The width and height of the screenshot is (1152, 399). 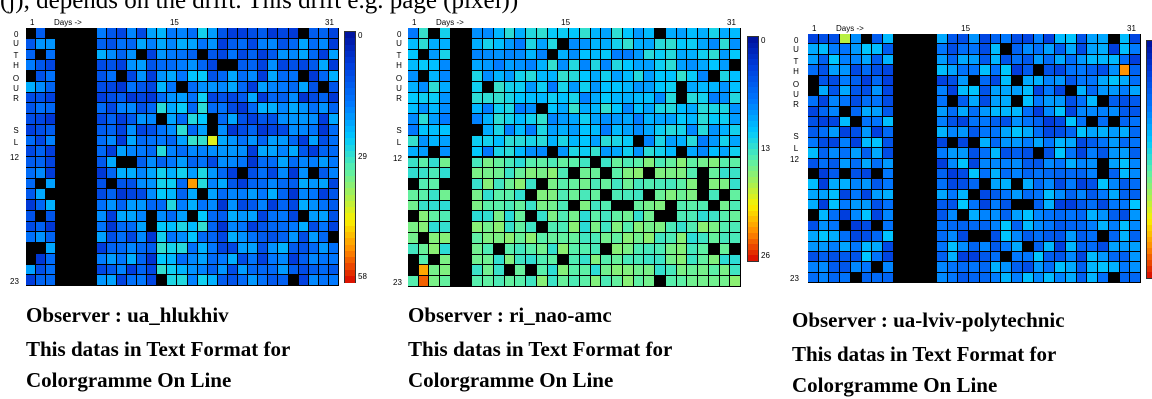 What do you see at coordinates (16, 43) in the screenshot?
I see `y-axis-side-letter: U` at bounding box center [16, 43].